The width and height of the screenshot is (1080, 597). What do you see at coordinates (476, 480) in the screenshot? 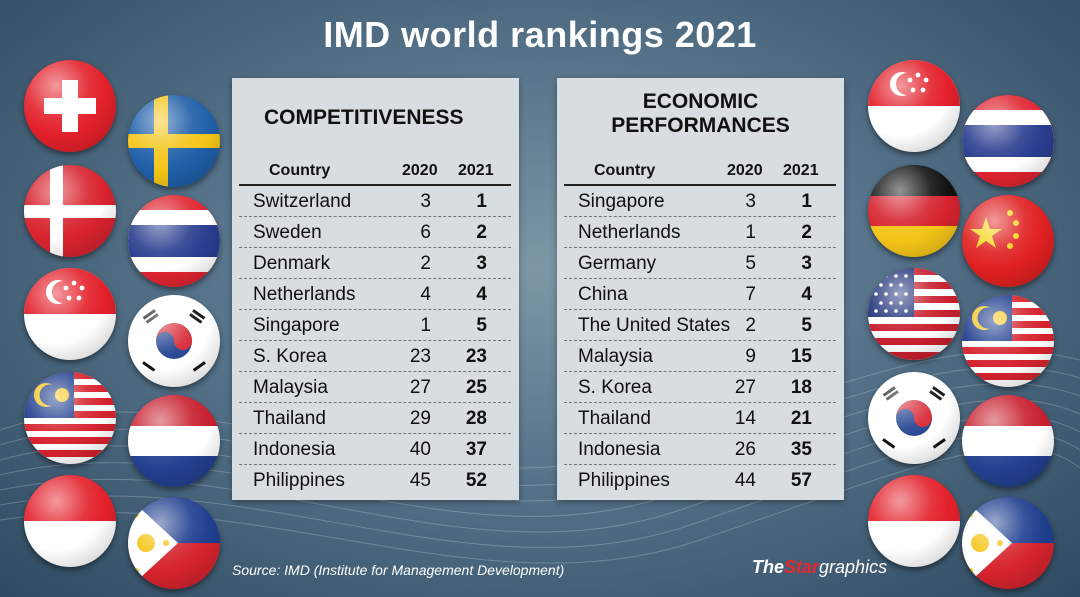
I see `rank-2021-cell: 52` at bounding box center [476, 480].